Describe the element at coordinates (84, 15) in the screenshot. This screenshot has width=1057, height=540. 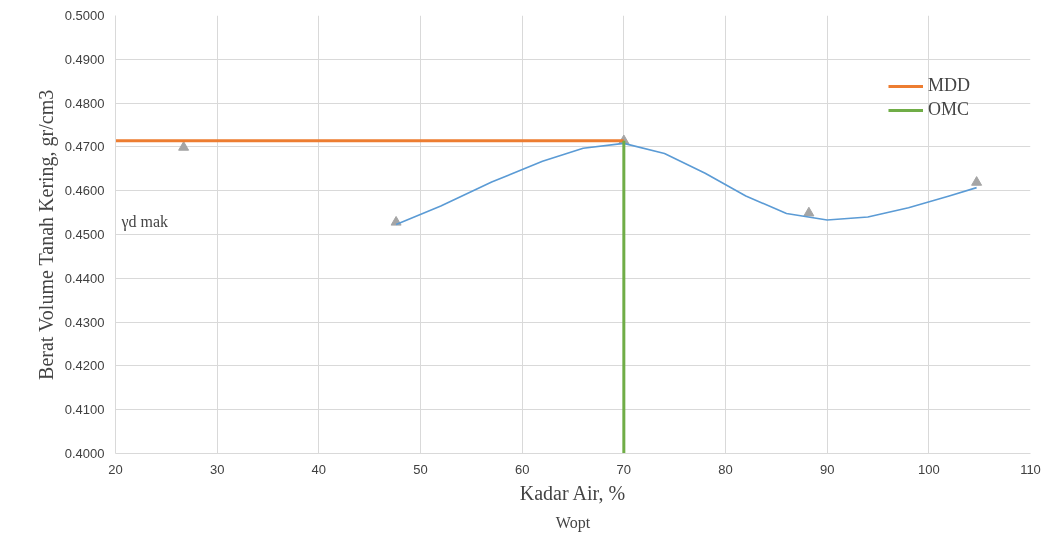
I see `y-tick-label: 0.5000` at that location.